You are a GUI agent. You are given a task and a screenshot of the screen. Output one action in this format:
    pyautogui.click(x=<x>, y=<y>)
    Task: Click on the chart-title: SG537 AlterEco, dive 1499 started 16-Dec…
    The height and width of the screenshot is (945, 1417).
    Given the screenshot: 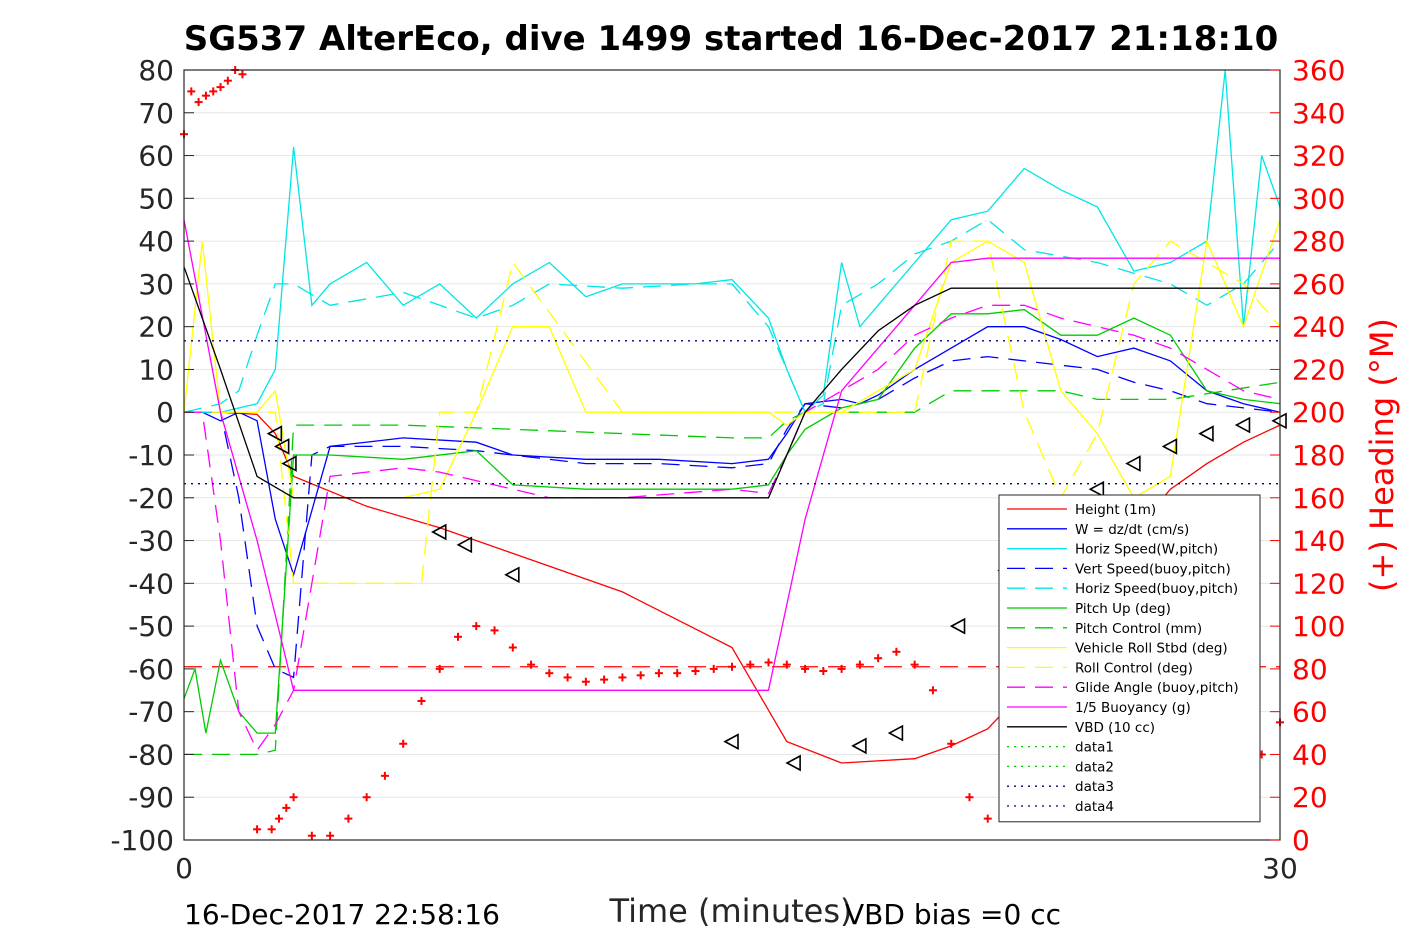 What is the action you would take?
    pyautogui.click(x=731, y=39)
    